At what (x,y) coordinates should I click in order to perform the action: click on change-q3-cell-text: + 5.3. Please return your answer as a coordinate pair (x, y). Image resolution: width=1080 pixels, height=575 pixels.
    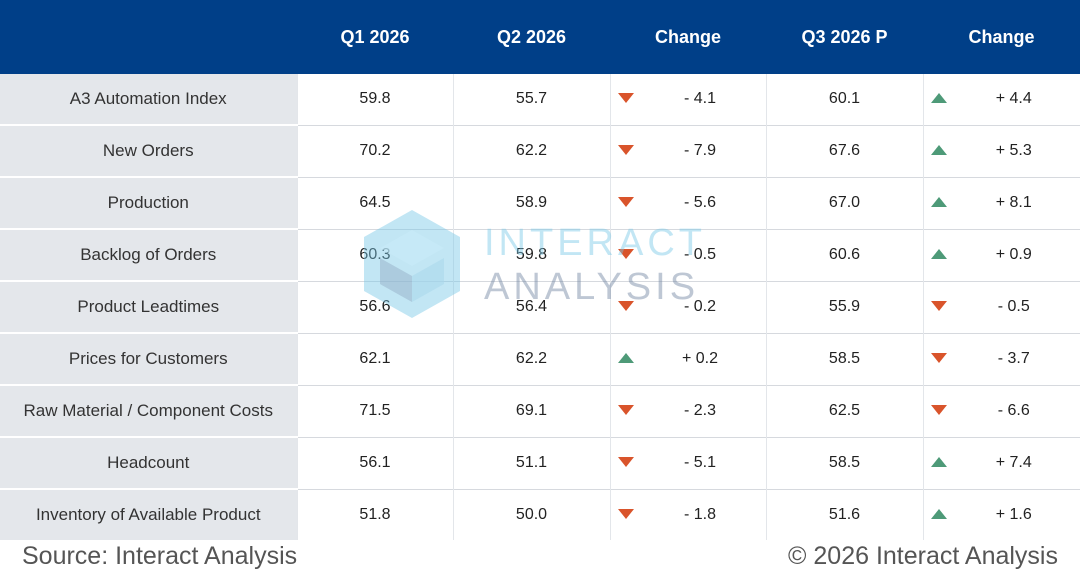
    Looking at the image, I should click on (1013, 150).